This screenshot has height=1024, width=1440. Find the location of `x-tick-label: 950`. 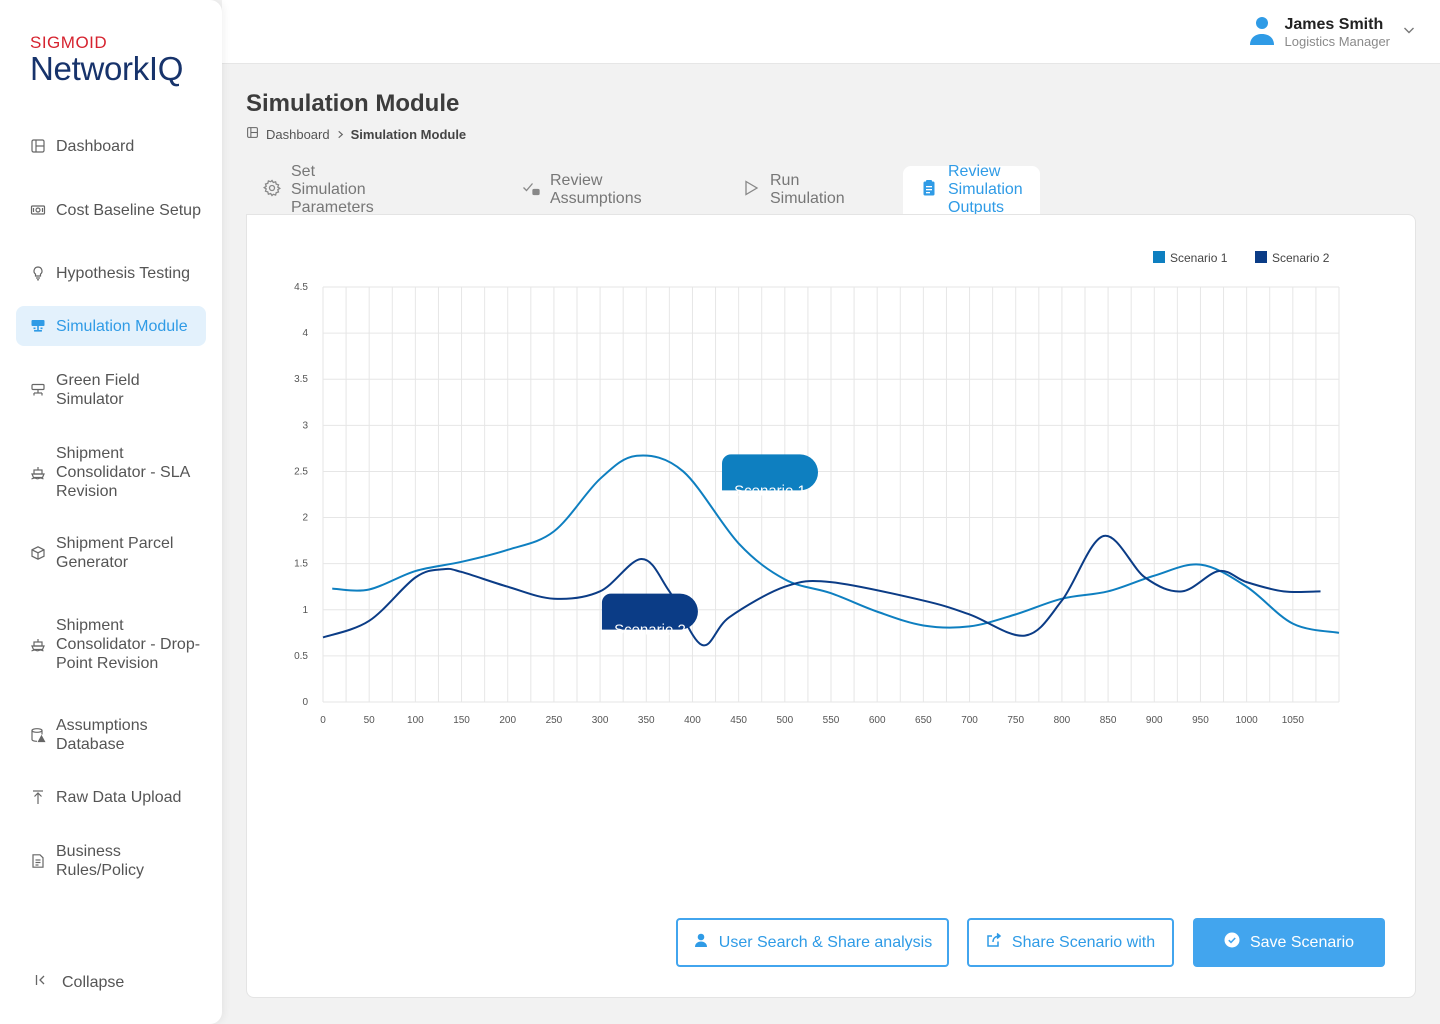

x-tick-label: 950 is located at coordinates (1200, 720).